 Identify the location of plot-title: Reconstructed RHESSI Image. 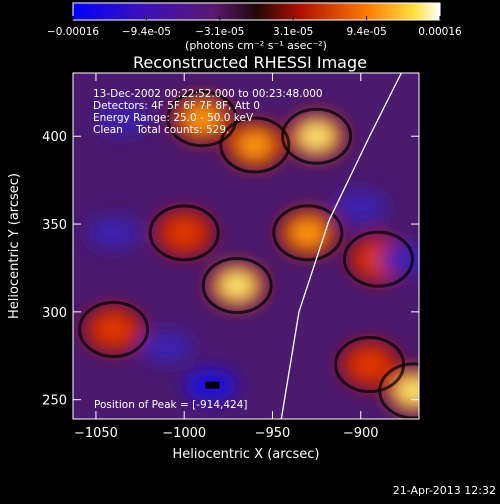
(250, 62).